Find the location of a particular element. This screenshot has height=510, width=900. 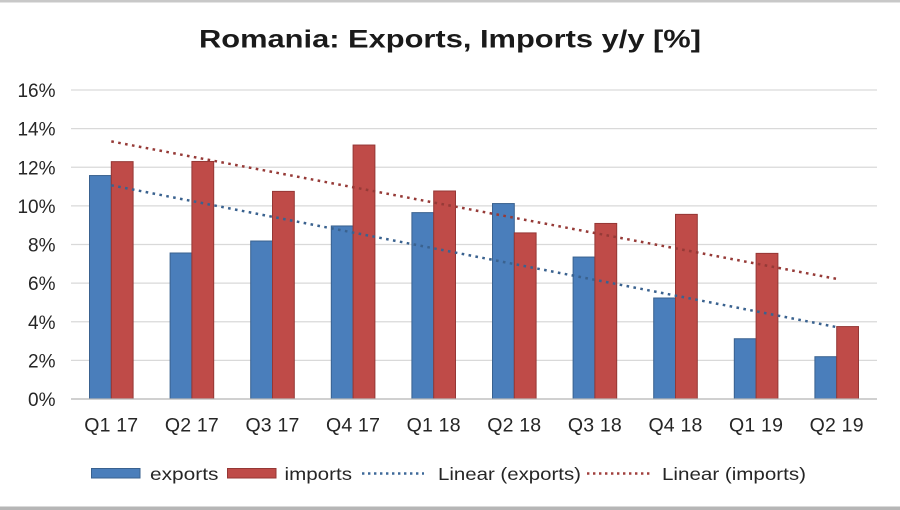

svg-text: 4% is located at coordinates (42, 323).